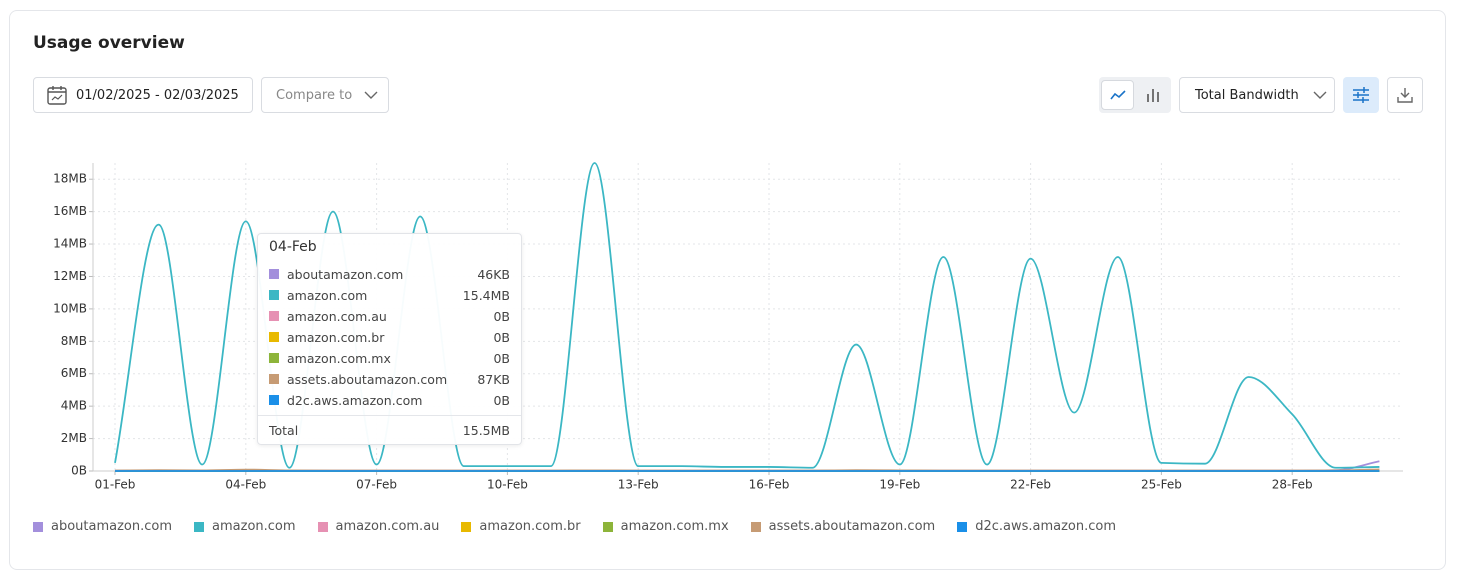 This screenshot has width=1461, height=570. I want to click on download-icon, so click(1405, 95).